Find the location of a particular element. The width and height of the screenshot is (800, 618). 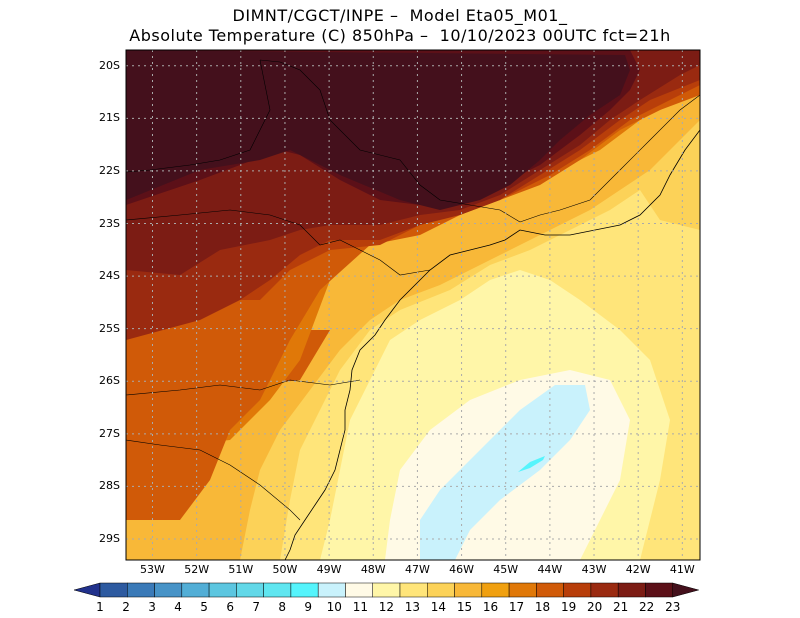

lat-label-28S: 28S is located at coordinates (109, 486).